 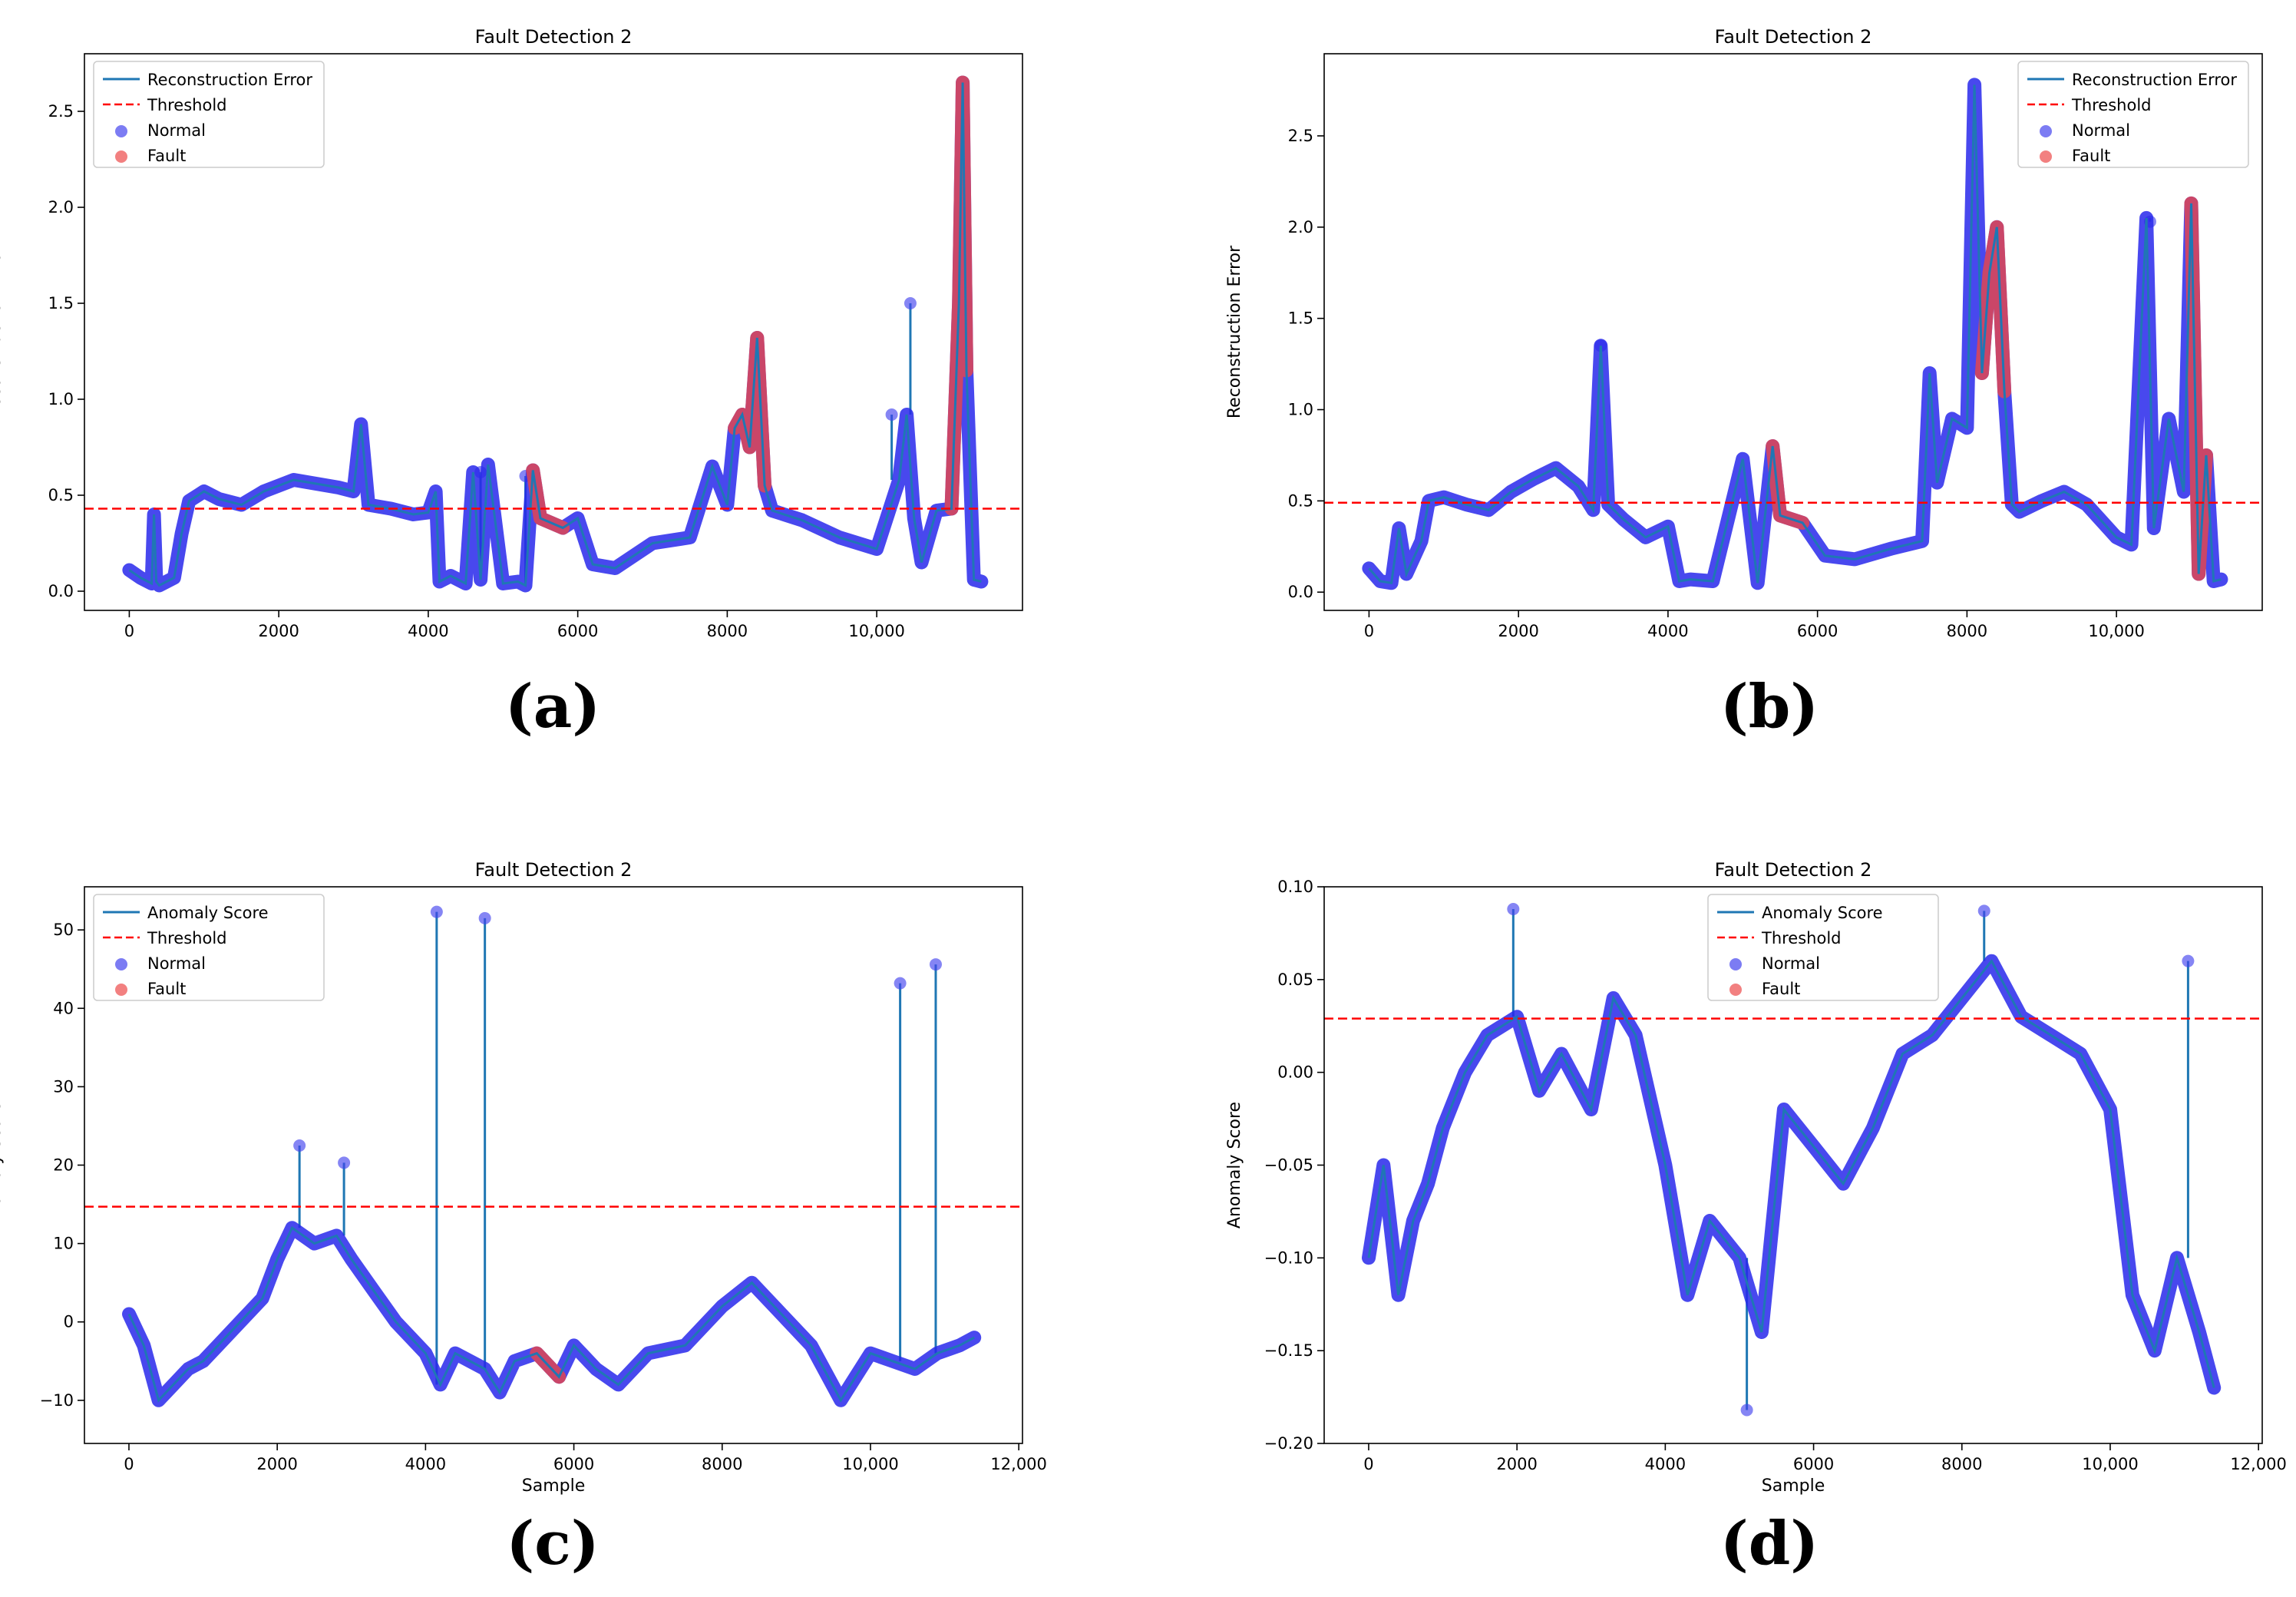 What do you see at coordinates (1289, 1350) in the screenshot?
I see `y-tick-label: −0.15` at bounding box center [1289, 1350].